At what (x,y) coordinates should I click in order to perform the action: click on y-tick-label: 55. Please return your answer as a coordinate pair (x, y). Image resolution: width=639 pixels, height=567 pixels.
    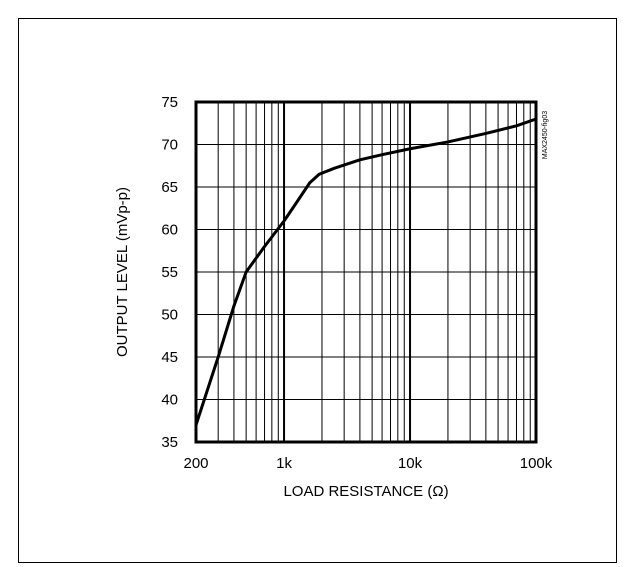
    Looking at the image, I should click on (169, 272).